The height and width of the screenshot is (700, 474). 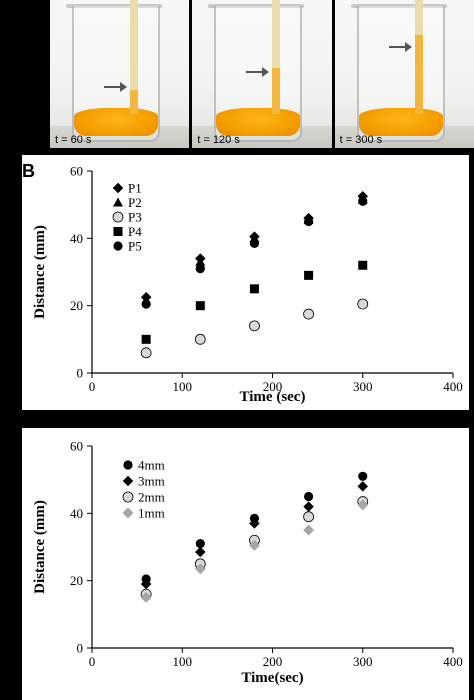 What do you see at coordinates (135, 188) in the screenshot?
I see `legend-label: P1` at bounding box center [135, 188].